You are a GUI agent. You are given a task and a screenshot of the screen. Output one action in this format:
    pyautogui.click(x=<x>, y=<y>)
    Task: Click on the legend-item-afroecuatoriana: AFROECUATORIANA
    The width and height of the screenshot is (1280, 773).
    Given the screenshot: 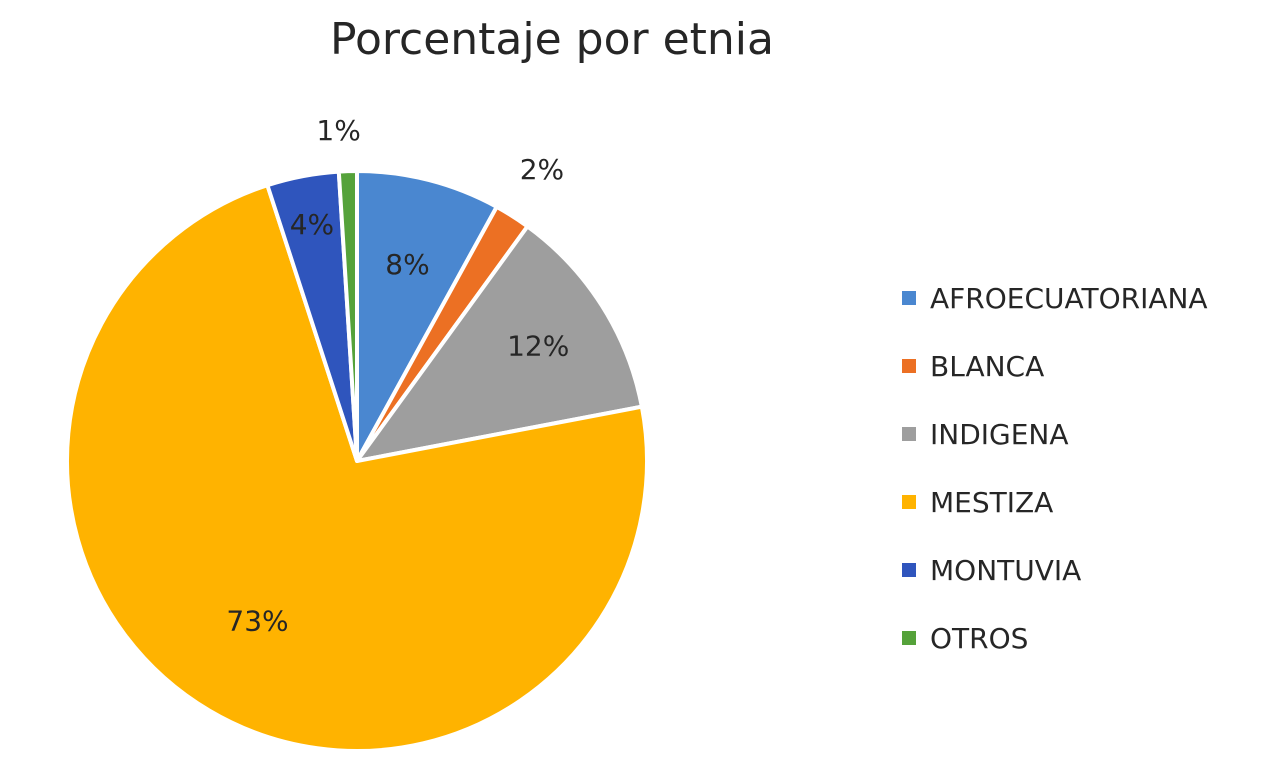 What is the action you would take?
    pyautogui.click(x=1087, y=298)
    